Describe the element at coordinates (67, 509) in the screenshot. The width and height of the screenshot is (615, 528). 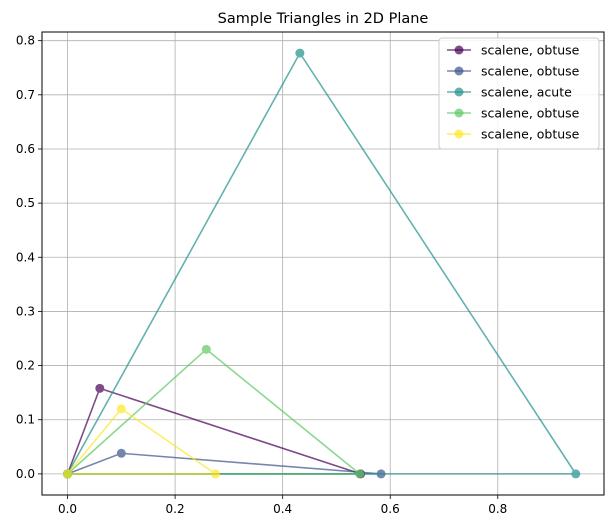
I see `x-tick-label: 0.0` at that location.